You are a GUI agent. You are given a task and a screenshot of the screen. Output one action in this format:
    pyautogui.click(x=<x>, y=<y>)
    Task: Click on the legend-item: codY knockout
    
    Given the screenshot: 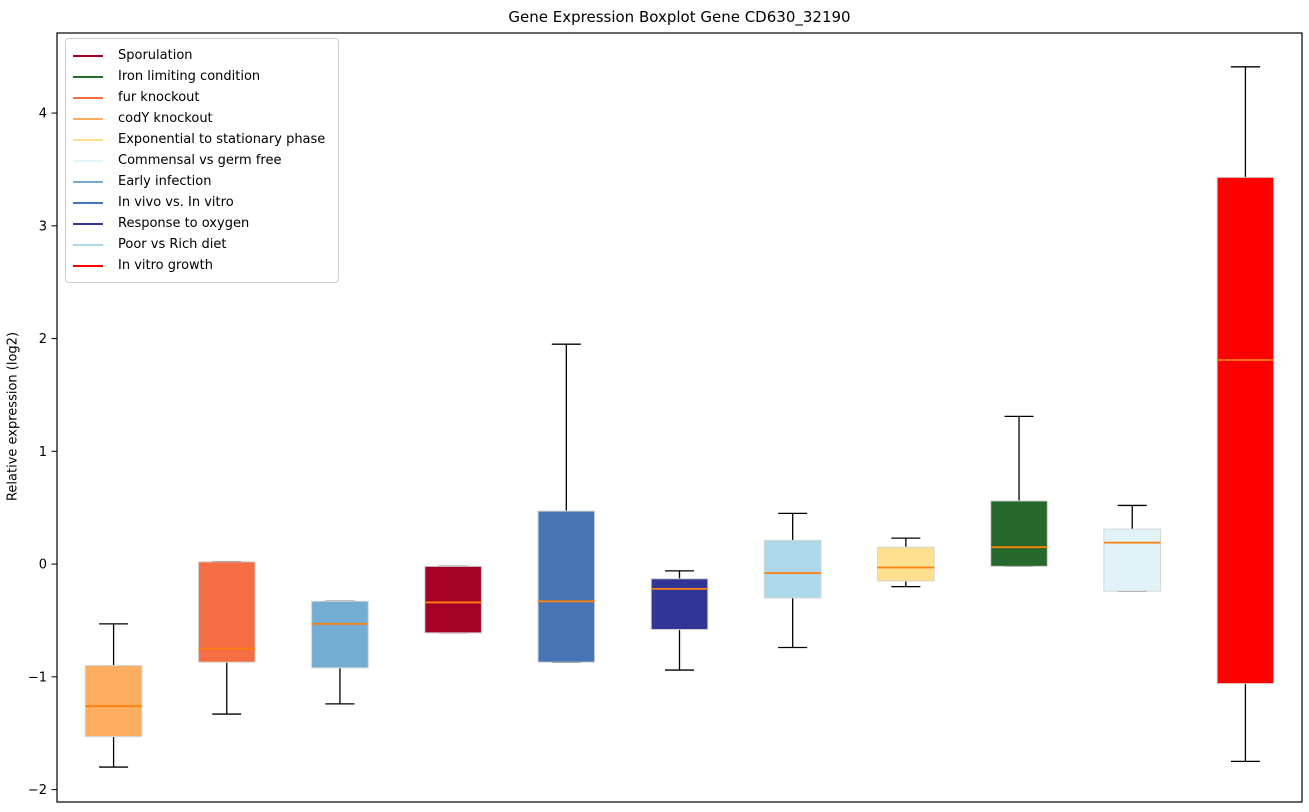 What is the action you would take?
    pyautogui.click(x=201, y=118)
    